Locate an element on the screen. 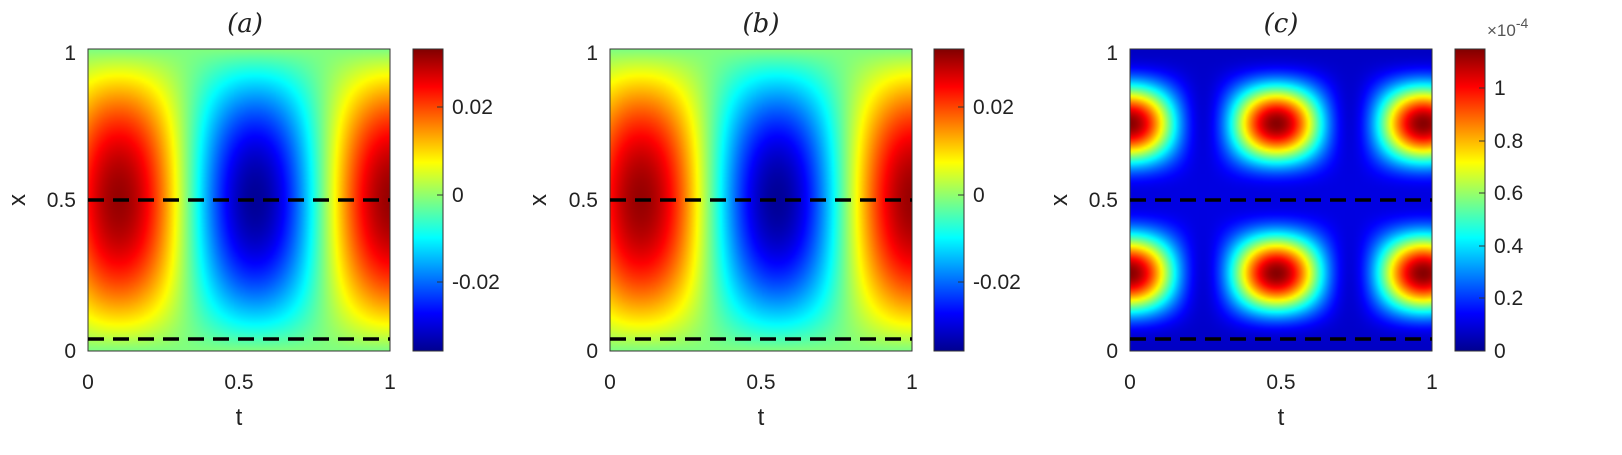 The width and height of the screenshot is (1622, 455). panel-b-xtick-label: 1 is located at coordinates (912, 382).